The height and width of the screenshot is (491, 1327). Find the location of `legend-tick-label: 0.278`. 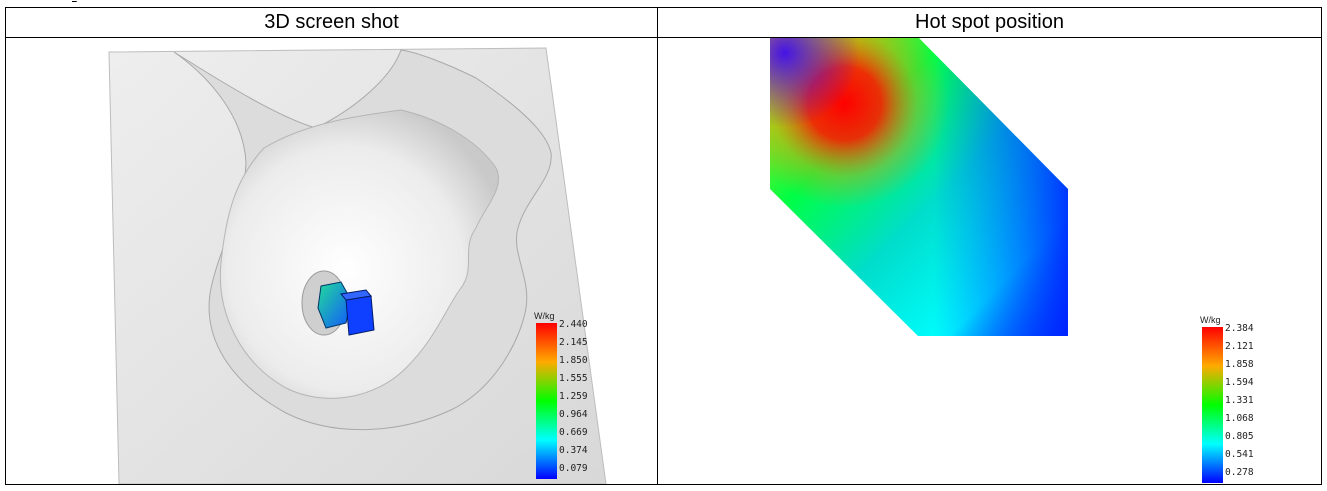

legend-tick-label: 0.278 is located at coordinates (1239, 472).